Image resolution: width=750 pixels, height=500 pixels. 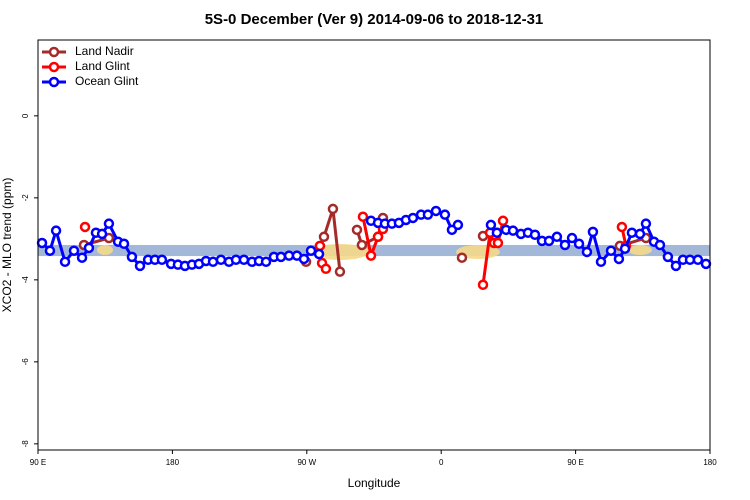 What do you see at coordinates (107, 81) in the screenshot?
I see `legend-label: Ocean Glint` at bounding box center [107, 81].